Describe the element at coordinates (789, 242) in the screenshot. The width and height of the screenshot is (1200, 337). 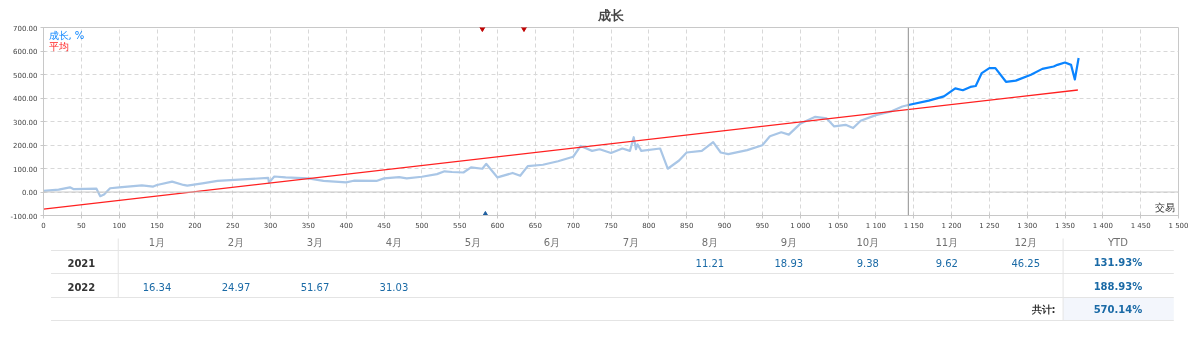
I see `text: 9月` at that location.